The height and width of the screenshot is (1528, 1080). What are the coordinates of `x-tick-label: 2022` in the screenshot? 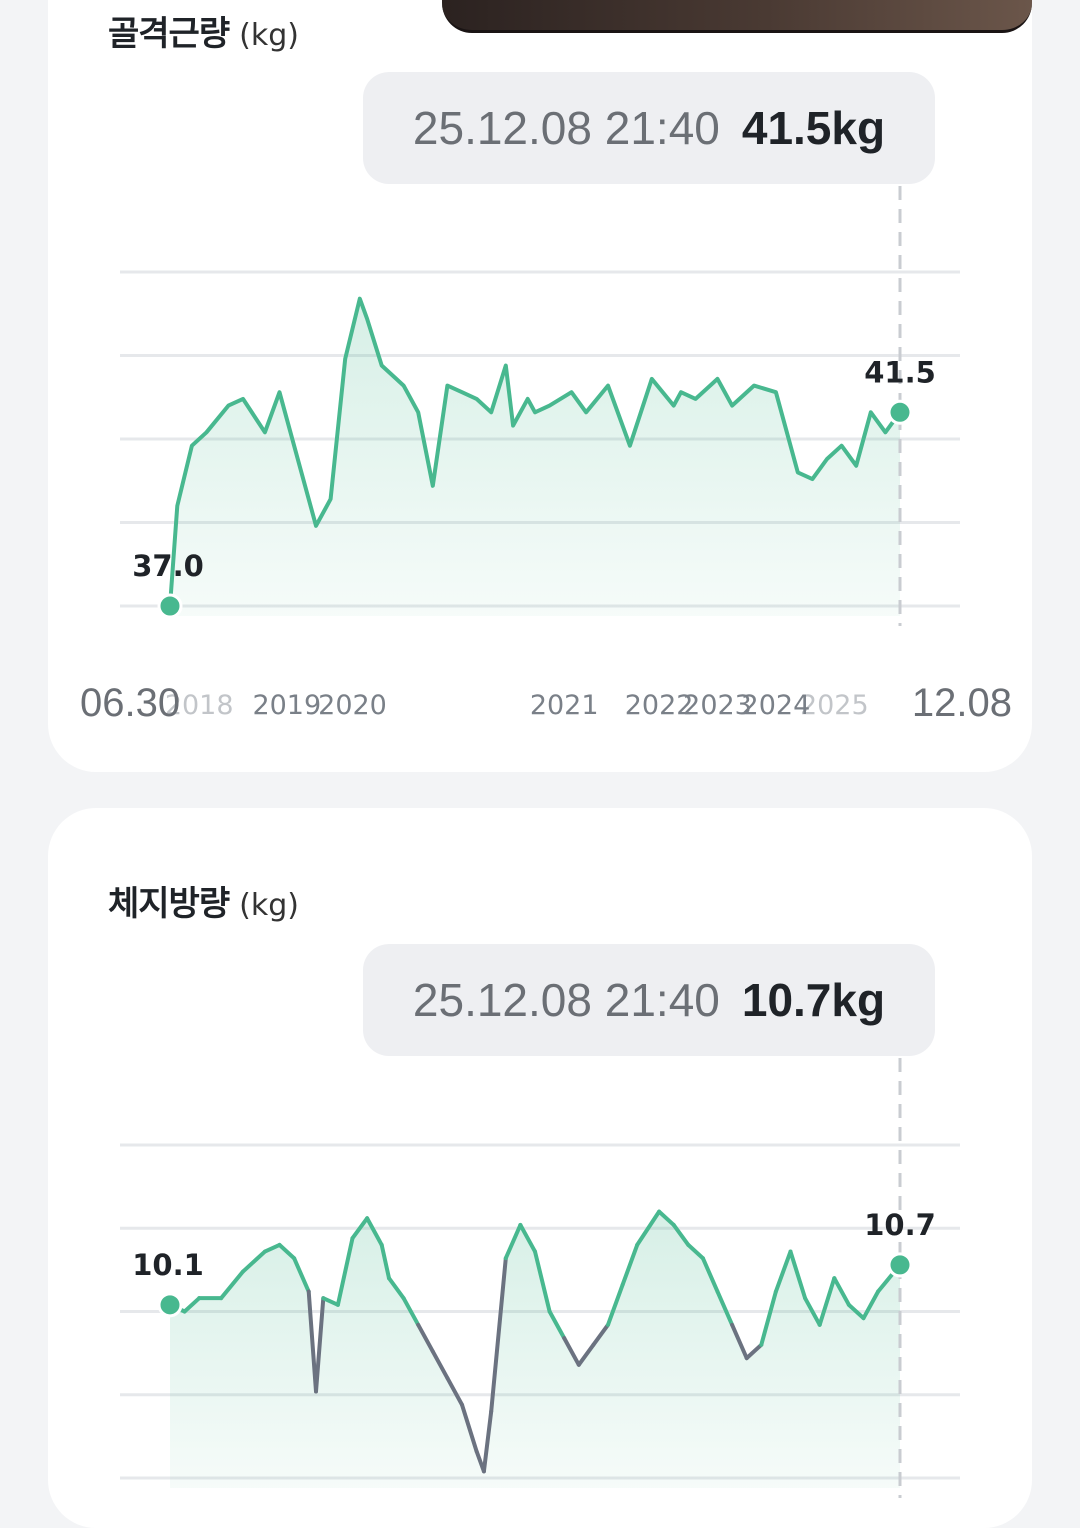 It's located at (659, 705).